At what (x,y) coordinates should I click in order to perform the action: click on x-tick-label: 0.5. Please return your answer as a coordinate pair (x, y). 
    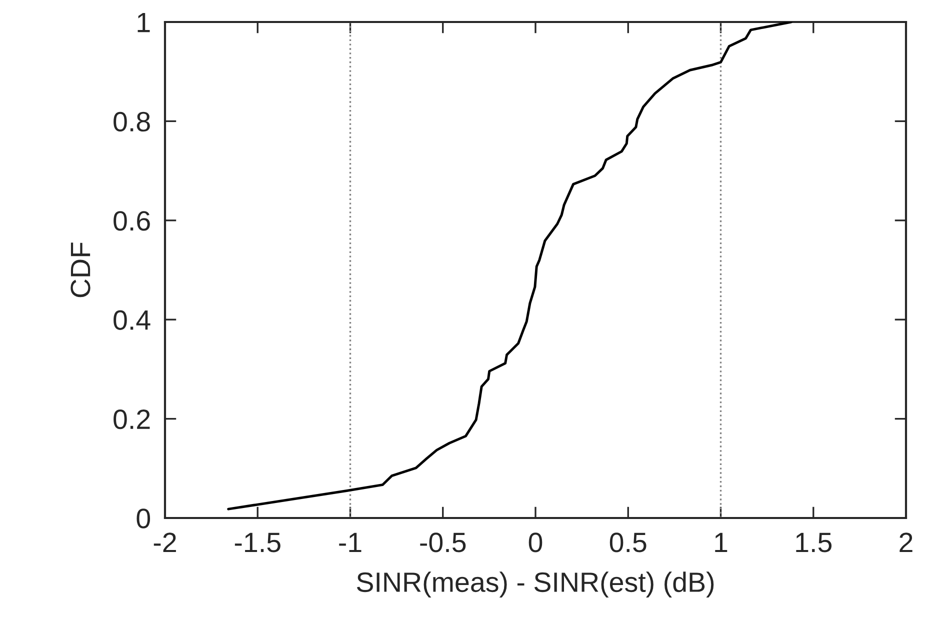
    Looking at the image, I should click on (628, 542).